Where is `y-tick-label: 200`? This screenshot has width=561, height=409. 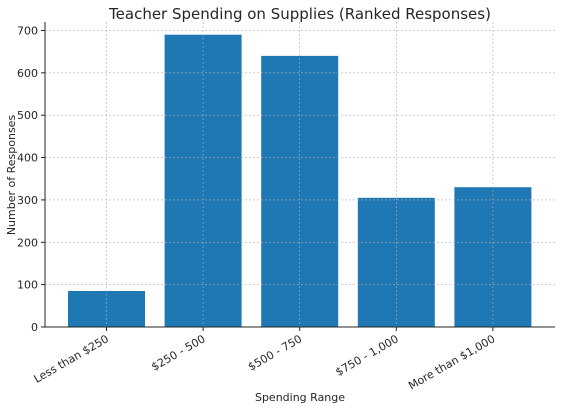 y-tick-label: 200 is located at coordinates (27, 242).